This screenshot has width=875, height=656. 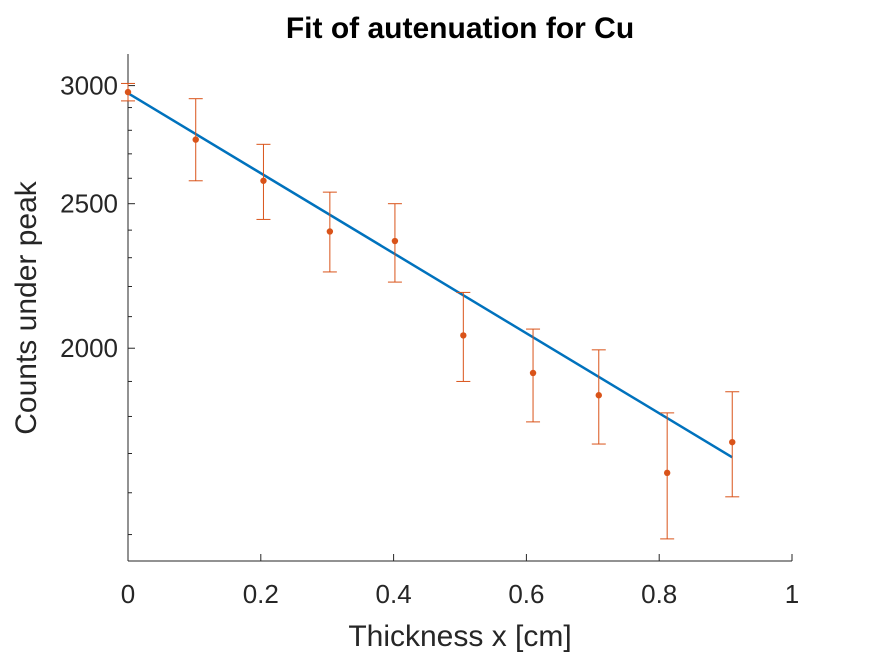 What do you see at coordinates (459, 636) in the screenshot?
I see `x-axis-label: Thickness x [cm]` at bounding box center [459, 636].